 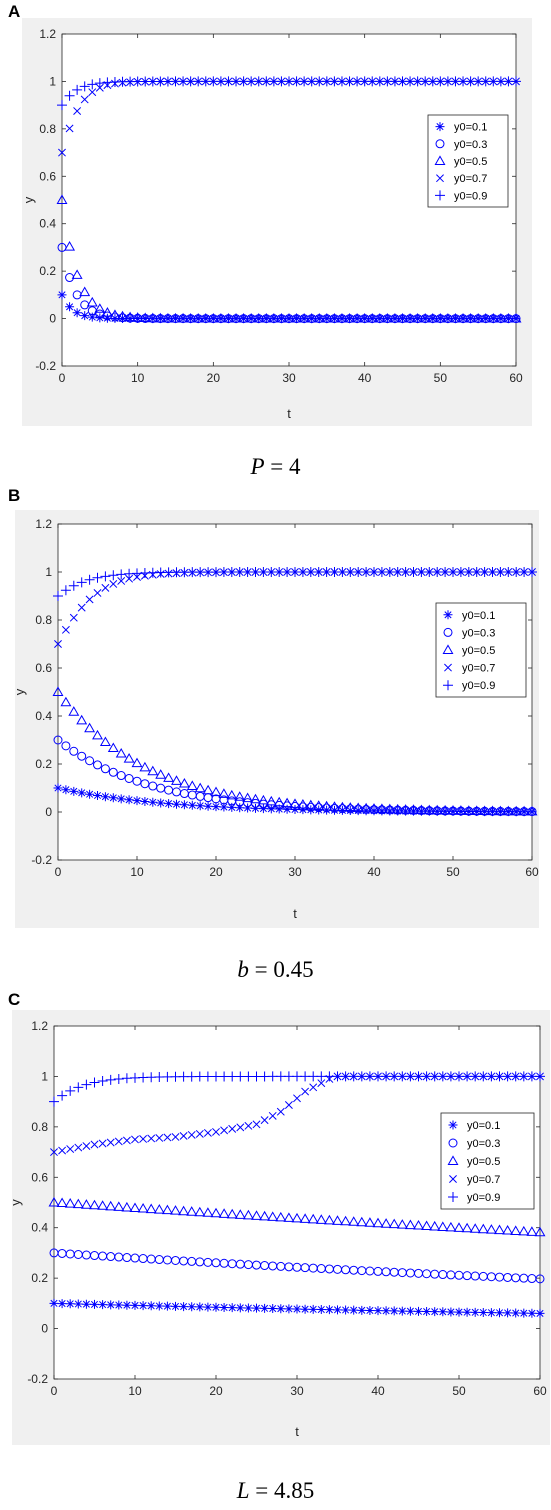 I want to click on legend-box, so click(x=468, y=161).